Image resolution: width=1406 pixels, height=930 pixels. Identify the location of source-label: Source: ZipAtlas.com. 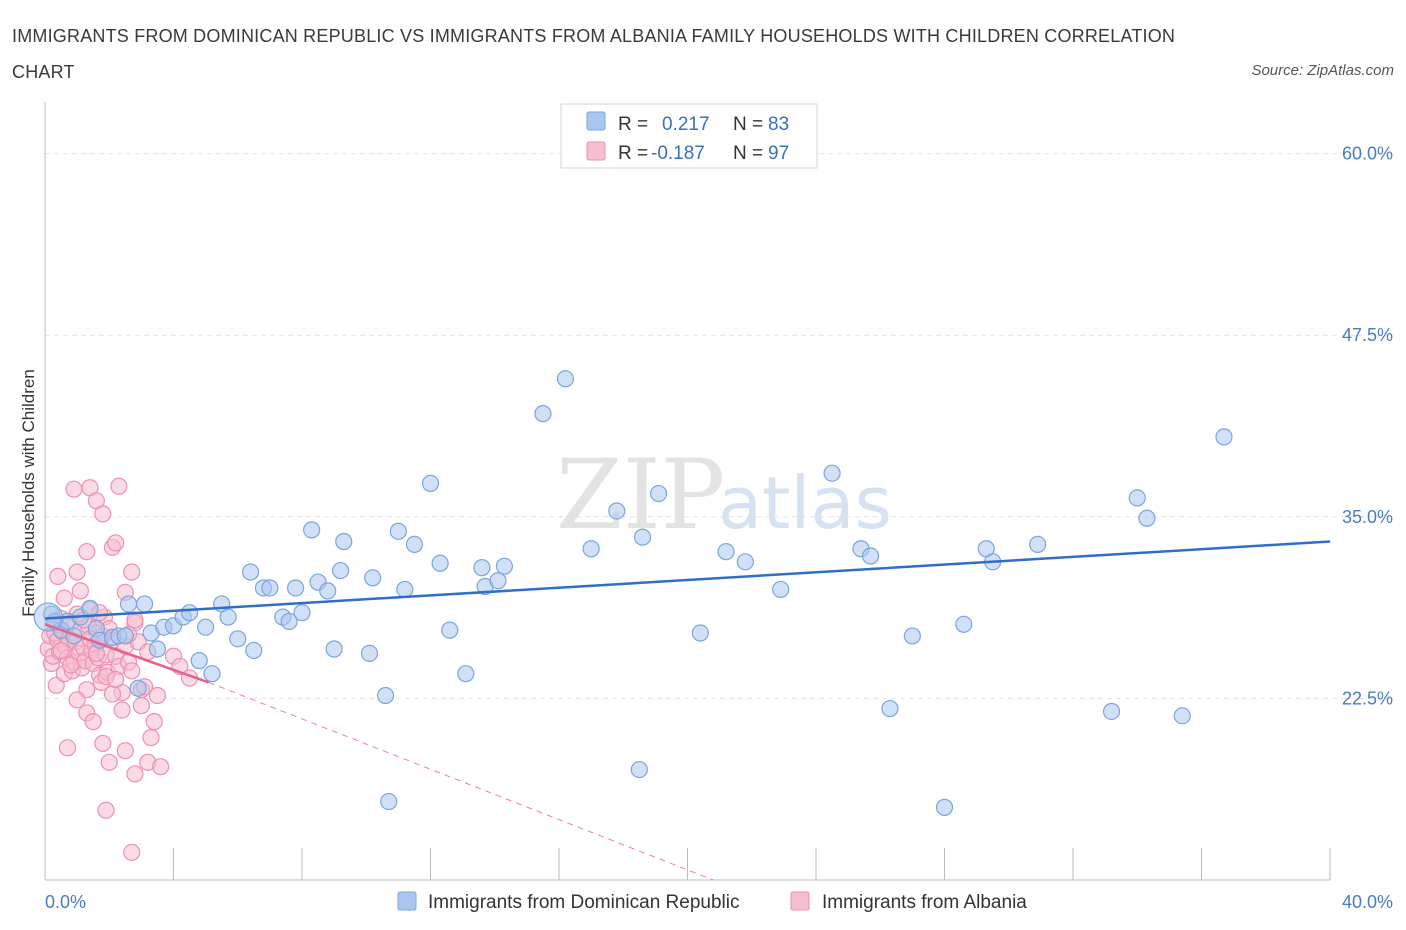
(1322, 70).